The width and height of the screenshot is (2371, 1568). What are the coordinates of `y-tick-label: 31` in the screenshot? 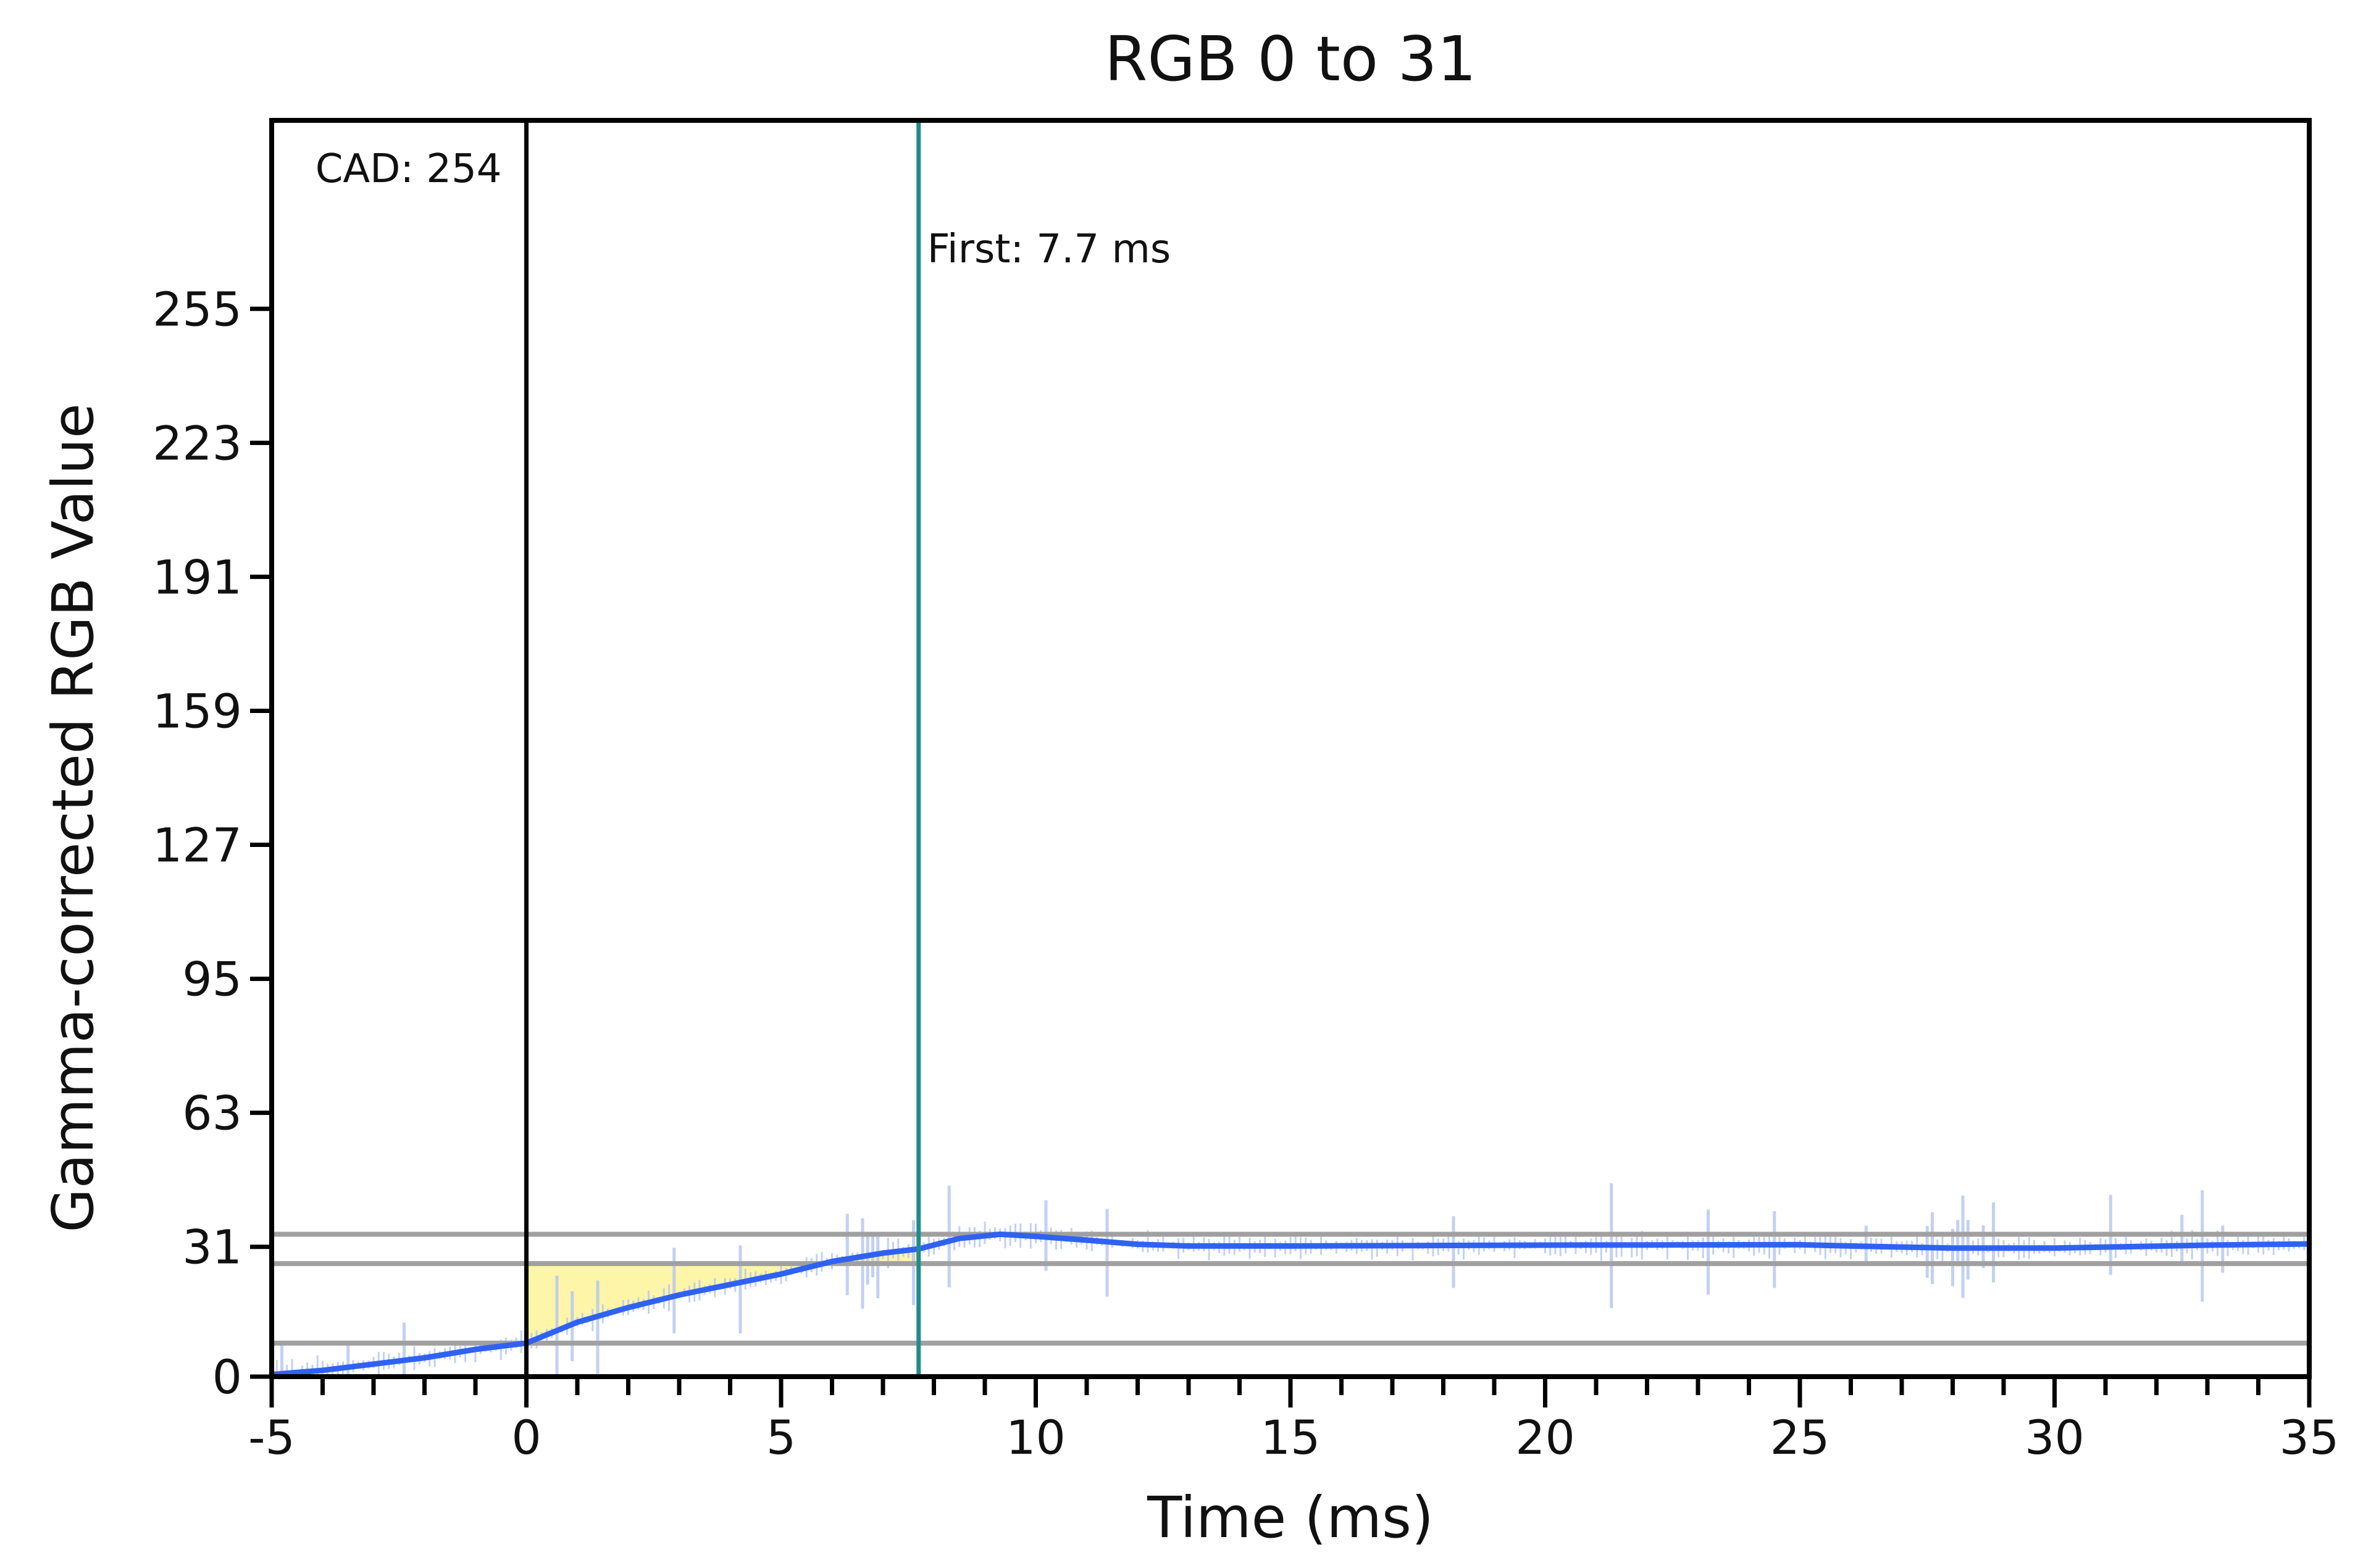 It's located at (212, 1247).